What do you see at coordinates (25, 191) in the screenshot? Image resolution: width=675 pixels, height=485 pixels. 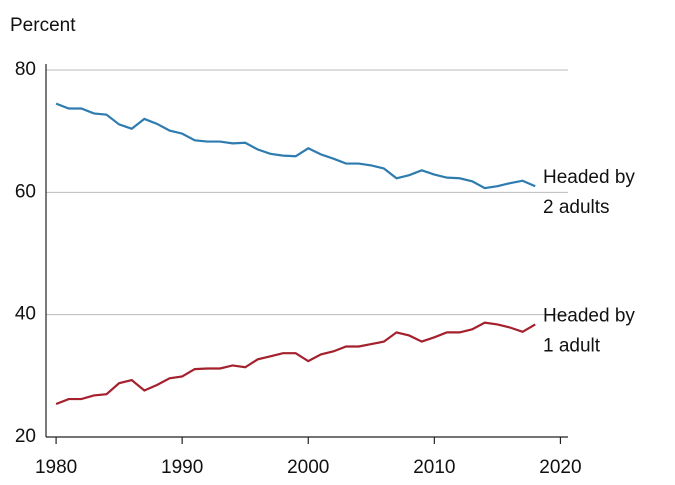 I see `y-tick-label: 60` at bounding box center [25, 191].